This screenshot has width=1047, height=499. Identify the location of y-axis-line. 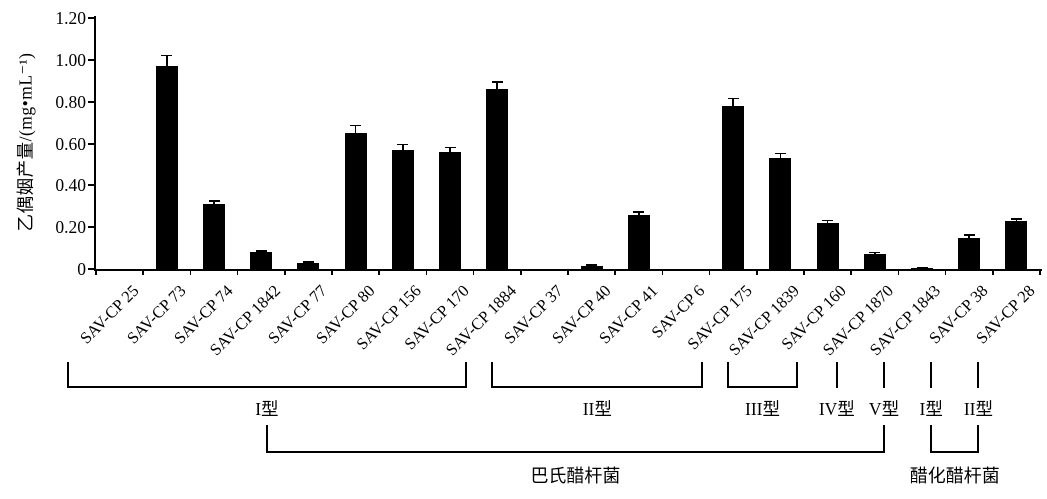
(95, 143).